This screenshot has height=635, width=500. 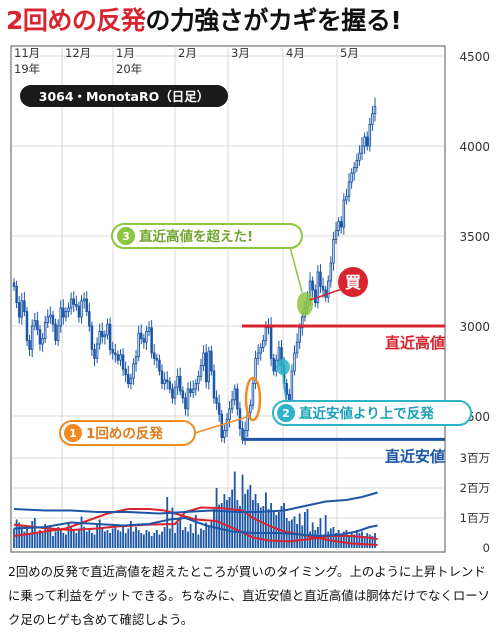 I want to click on annotation-1-label: 1回めの反発, so click(x=124, y=433).